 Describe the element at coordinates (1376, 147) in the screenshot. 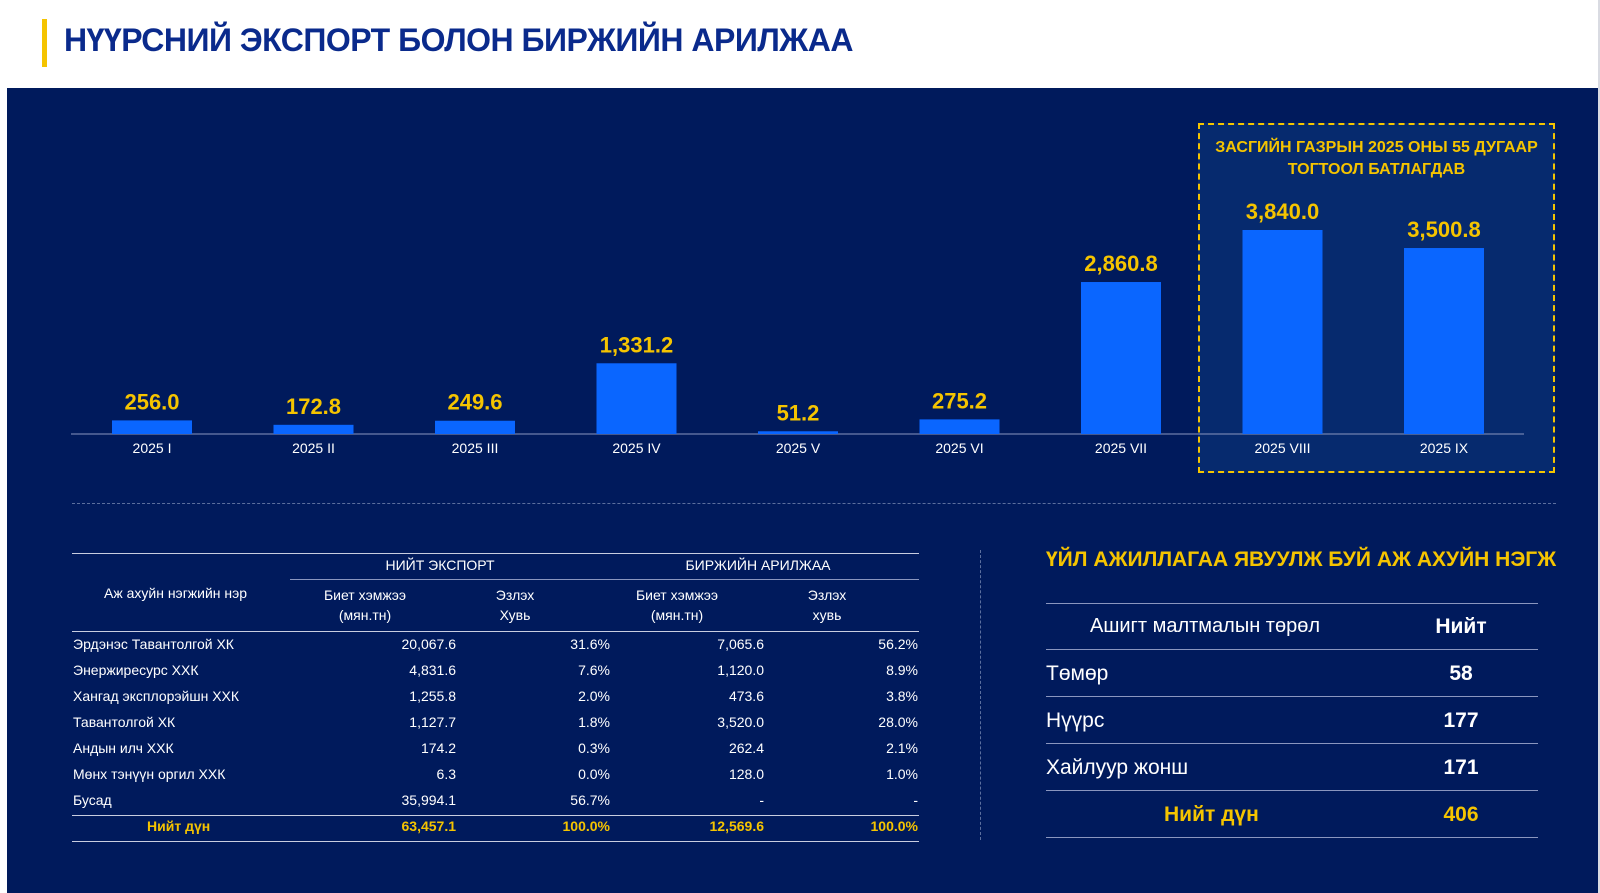

I see `highlight-title-line1: ЗАСГИЙН ГАЗРЫН 2025 ОНЫ 55 ДУГААР` at that location.